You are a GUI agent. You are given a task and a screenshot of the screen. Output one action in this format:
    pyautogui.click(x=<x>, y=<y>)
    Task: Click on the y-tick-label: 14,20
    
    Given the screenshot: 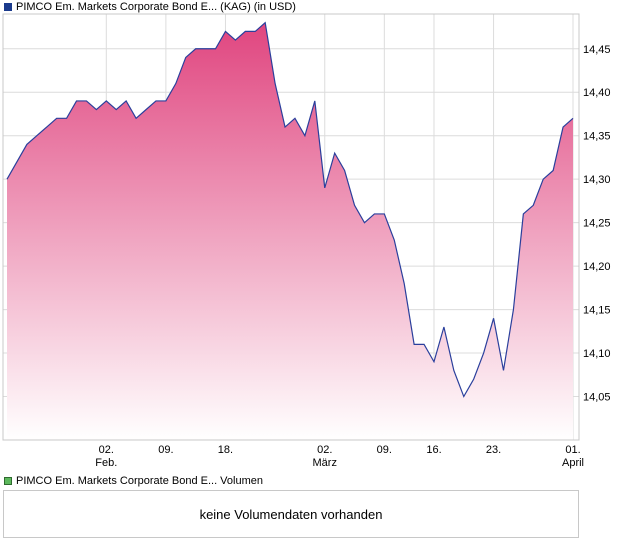 What is the action you would take?
    pyautogui.click(x=597, y=267)
    